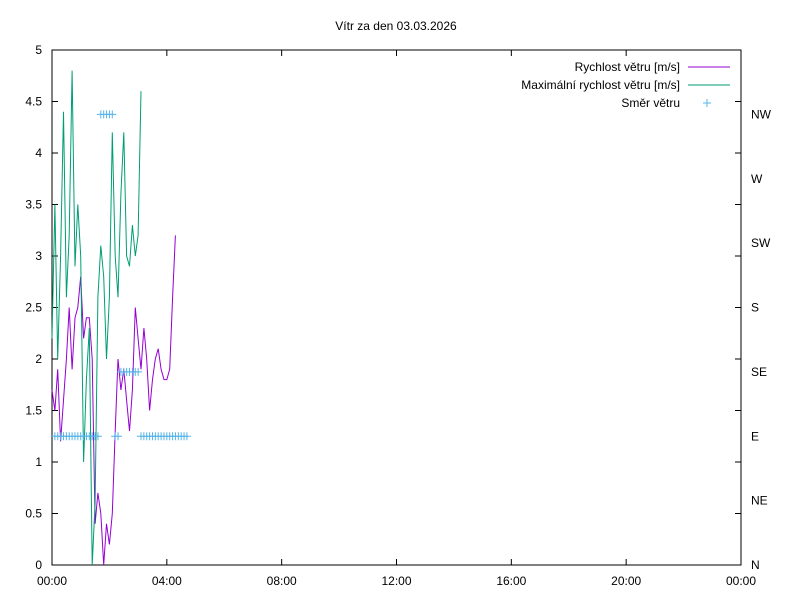  Describe the element at coordinates (38, 50) in the screenshot. I see `y-tick-label: 5` at that location.